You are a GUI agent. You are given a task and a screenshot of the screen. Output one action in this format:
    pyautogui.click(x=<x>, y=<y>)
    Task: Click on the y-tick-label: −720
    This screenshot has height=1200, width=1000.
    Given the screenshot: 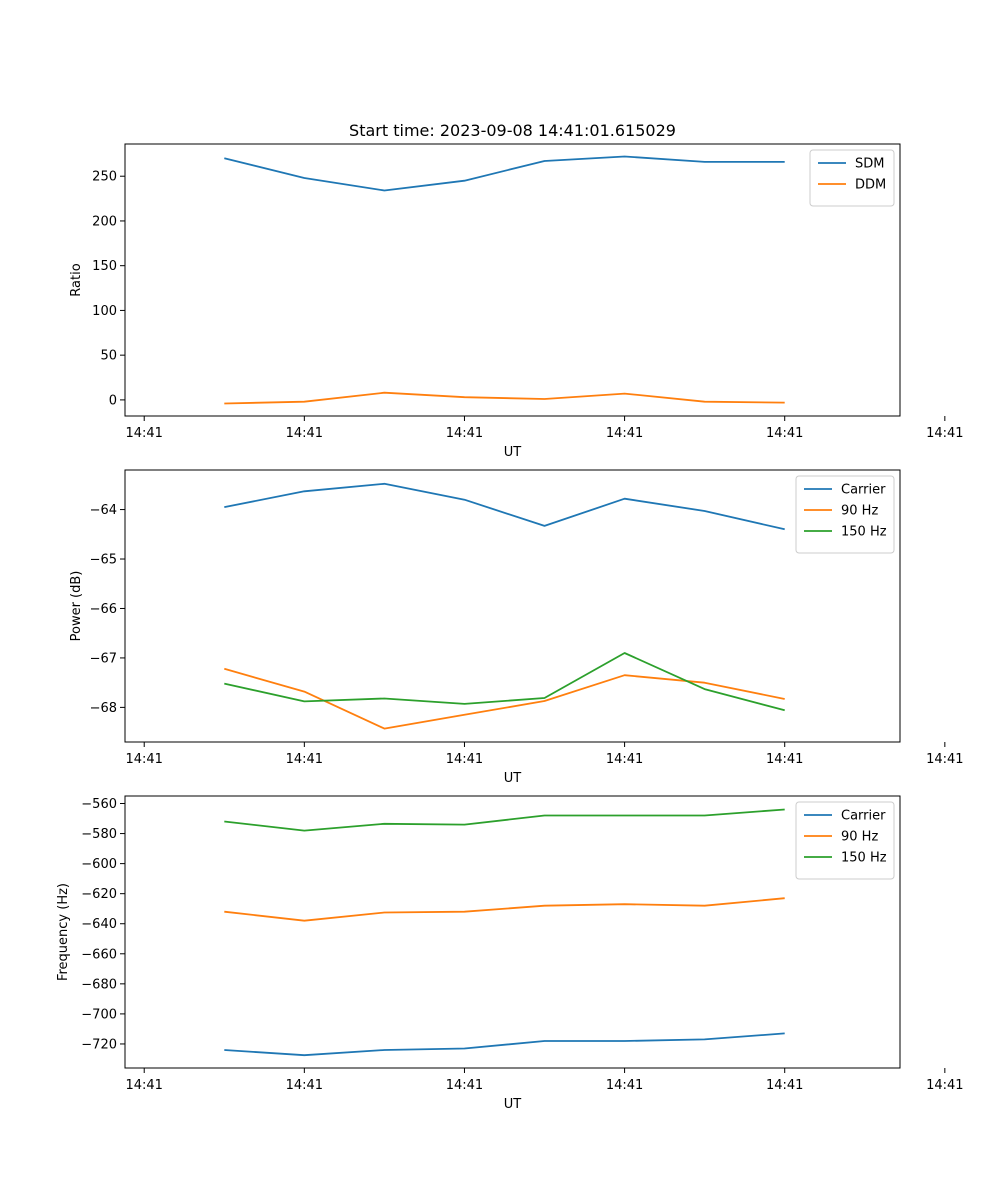 What is the action you would take?
    pyautogui.click(x=99, y=1044)
    